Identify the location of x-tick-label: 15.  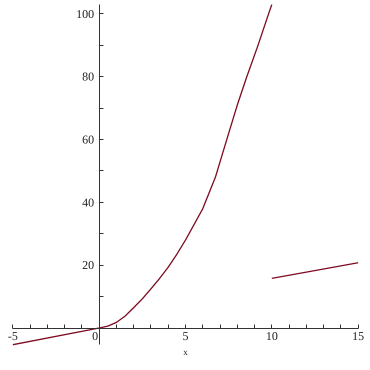
(358, 336).